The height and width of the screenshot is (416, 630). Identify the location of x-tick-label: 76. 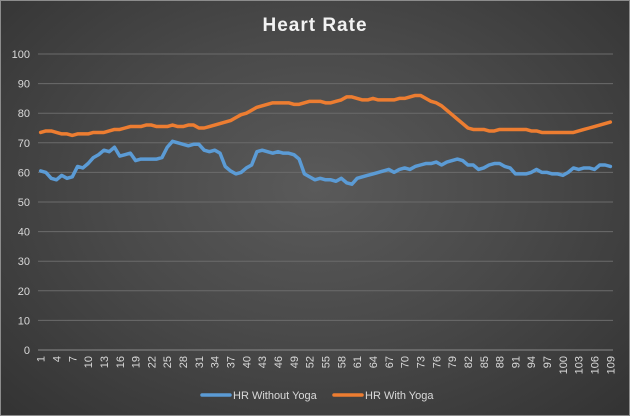
(437, 362).